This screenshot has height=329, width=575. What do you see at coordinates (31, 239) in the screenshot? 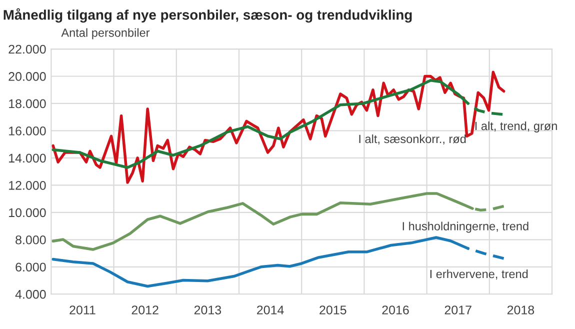
I see `y-tick-label: 8.000` at bounding box center [31, 239].